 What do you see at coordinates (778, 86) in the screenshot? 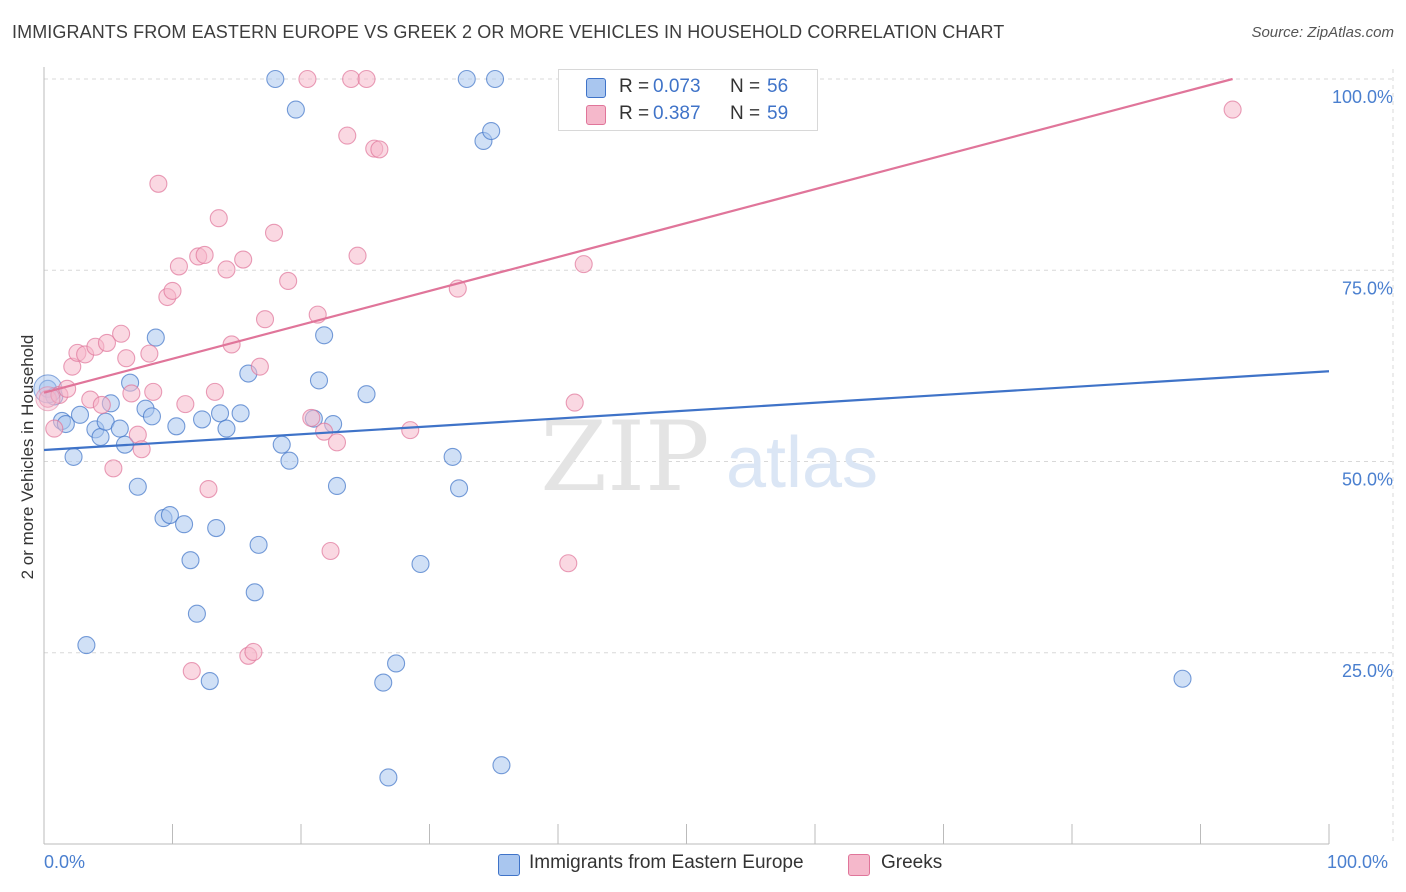
I see `legend-n-value: 56` at bounding box center [778, 86].